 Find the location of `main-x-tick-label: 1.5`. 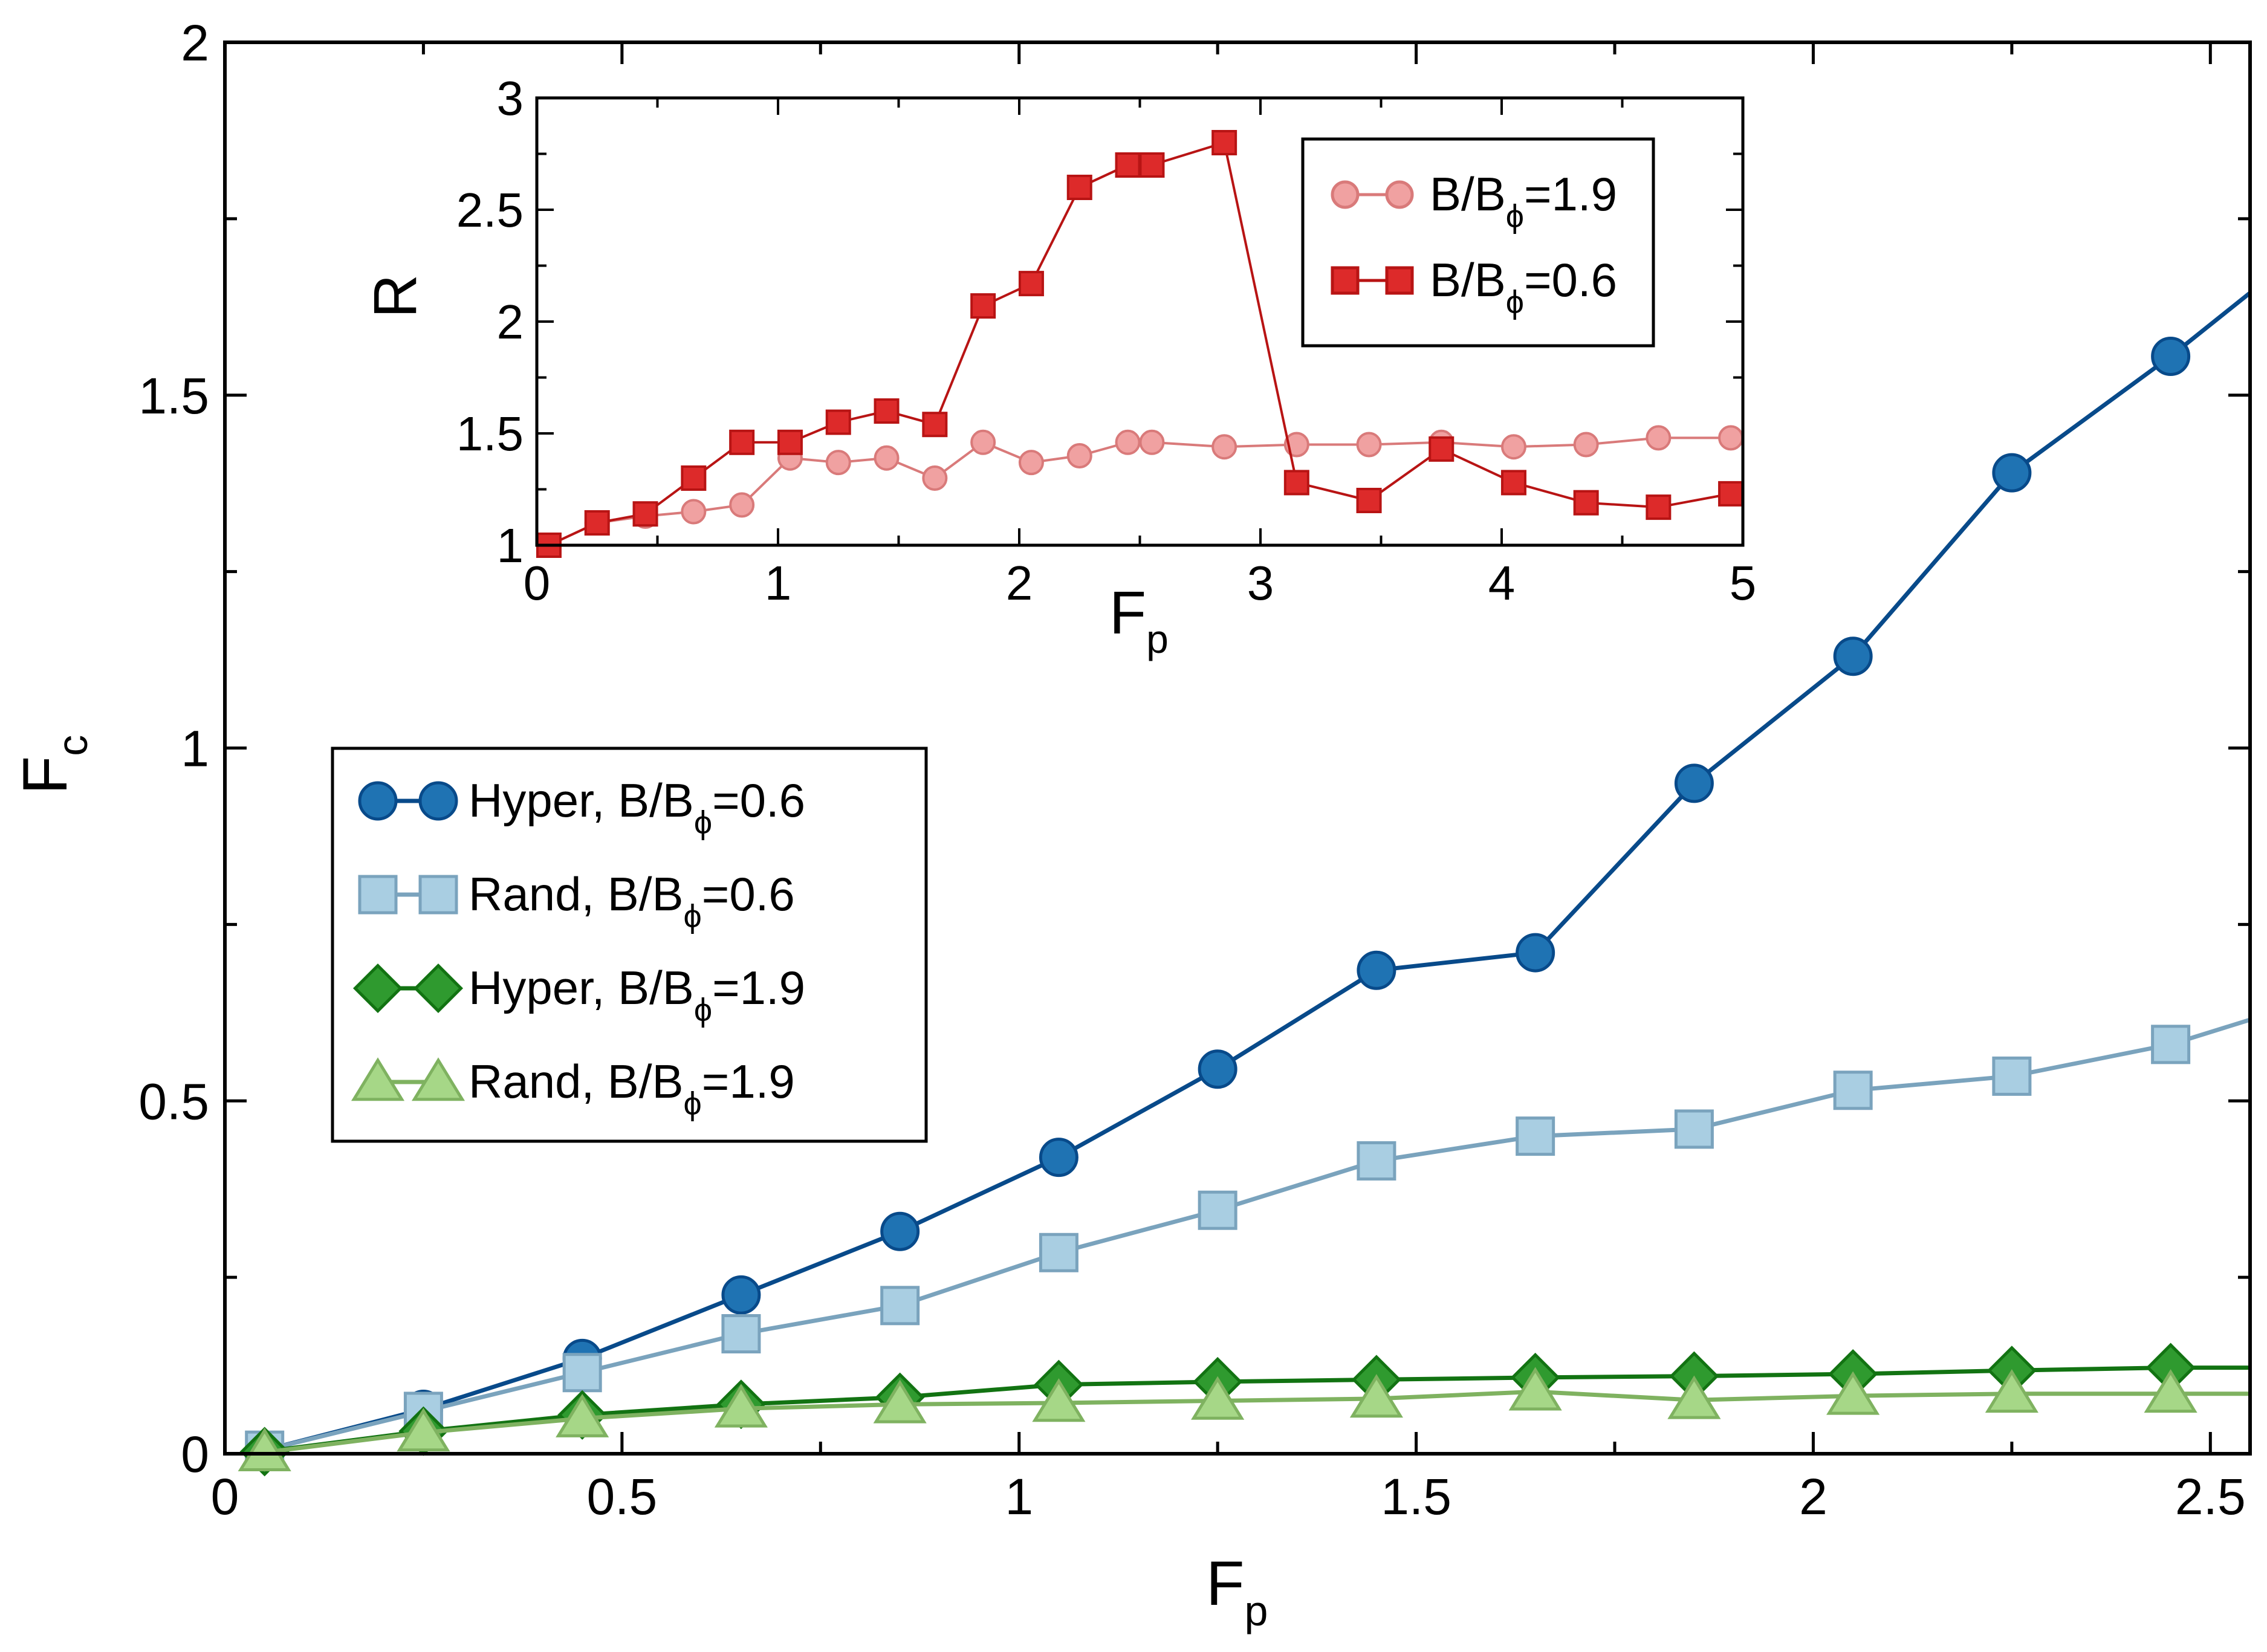

main-x-tick-label: 1.5 is located at coordinates (1416, 1496).